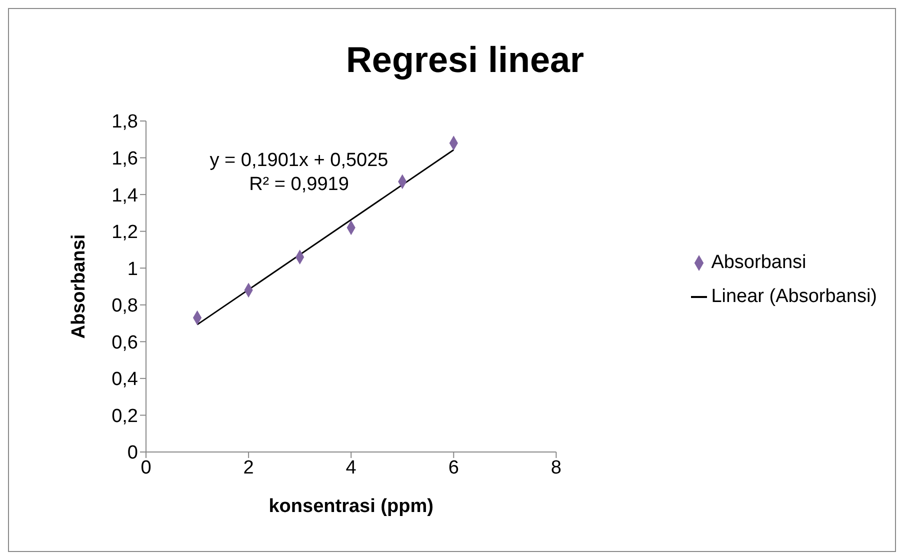 This screenshot has width=902, height=558. Describe the element at coordinates (351, 467) in the screenshot. I see `x-tick-label: 4` at that location.